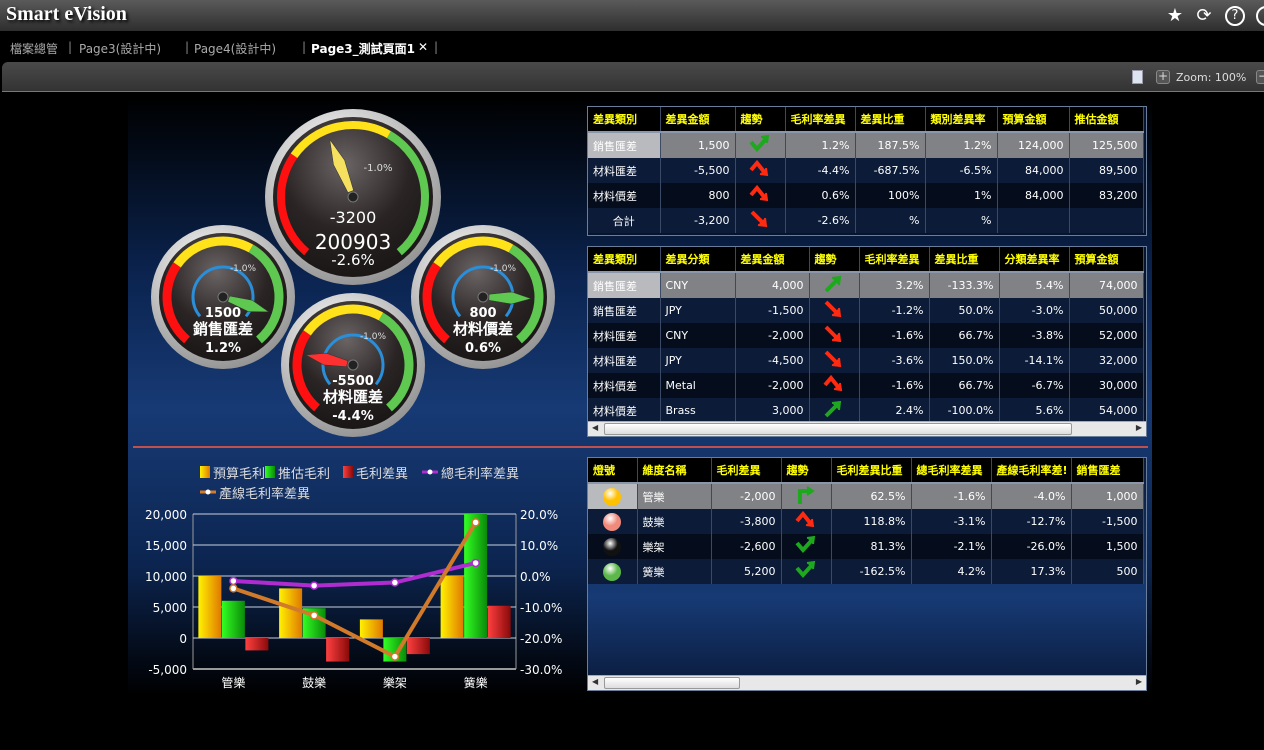  What do you see at coordinates (961, 120) in the screenshot?
I see `column-header: 類別差異率` at bounding box center [961, 120].